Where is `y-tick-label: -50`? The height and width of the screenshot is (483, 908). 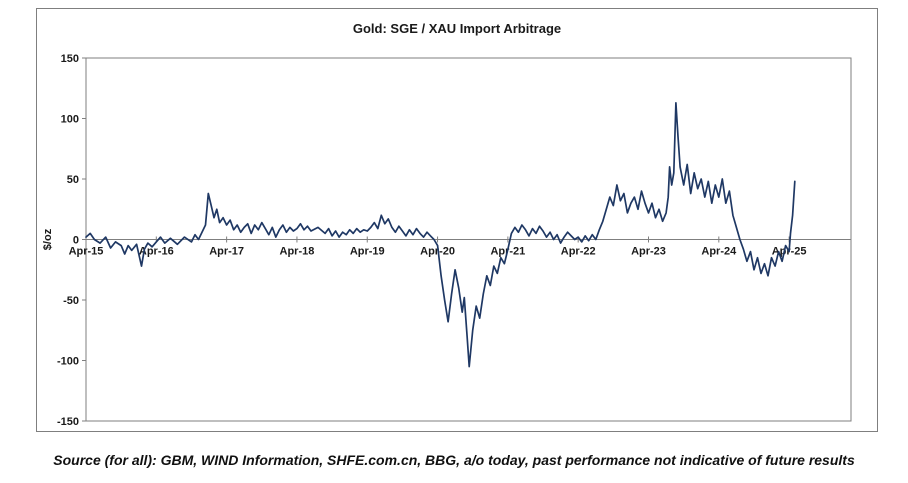 y-tick-label: -50 is located at coordinates (71, 301).